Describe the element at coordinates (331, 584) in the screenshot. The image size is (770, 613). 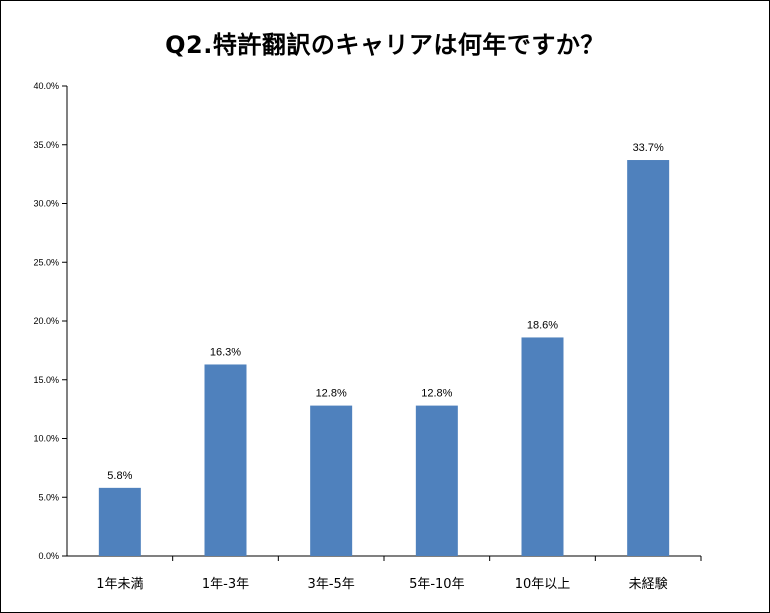
I see `category-label: 3年-5年` at that location.